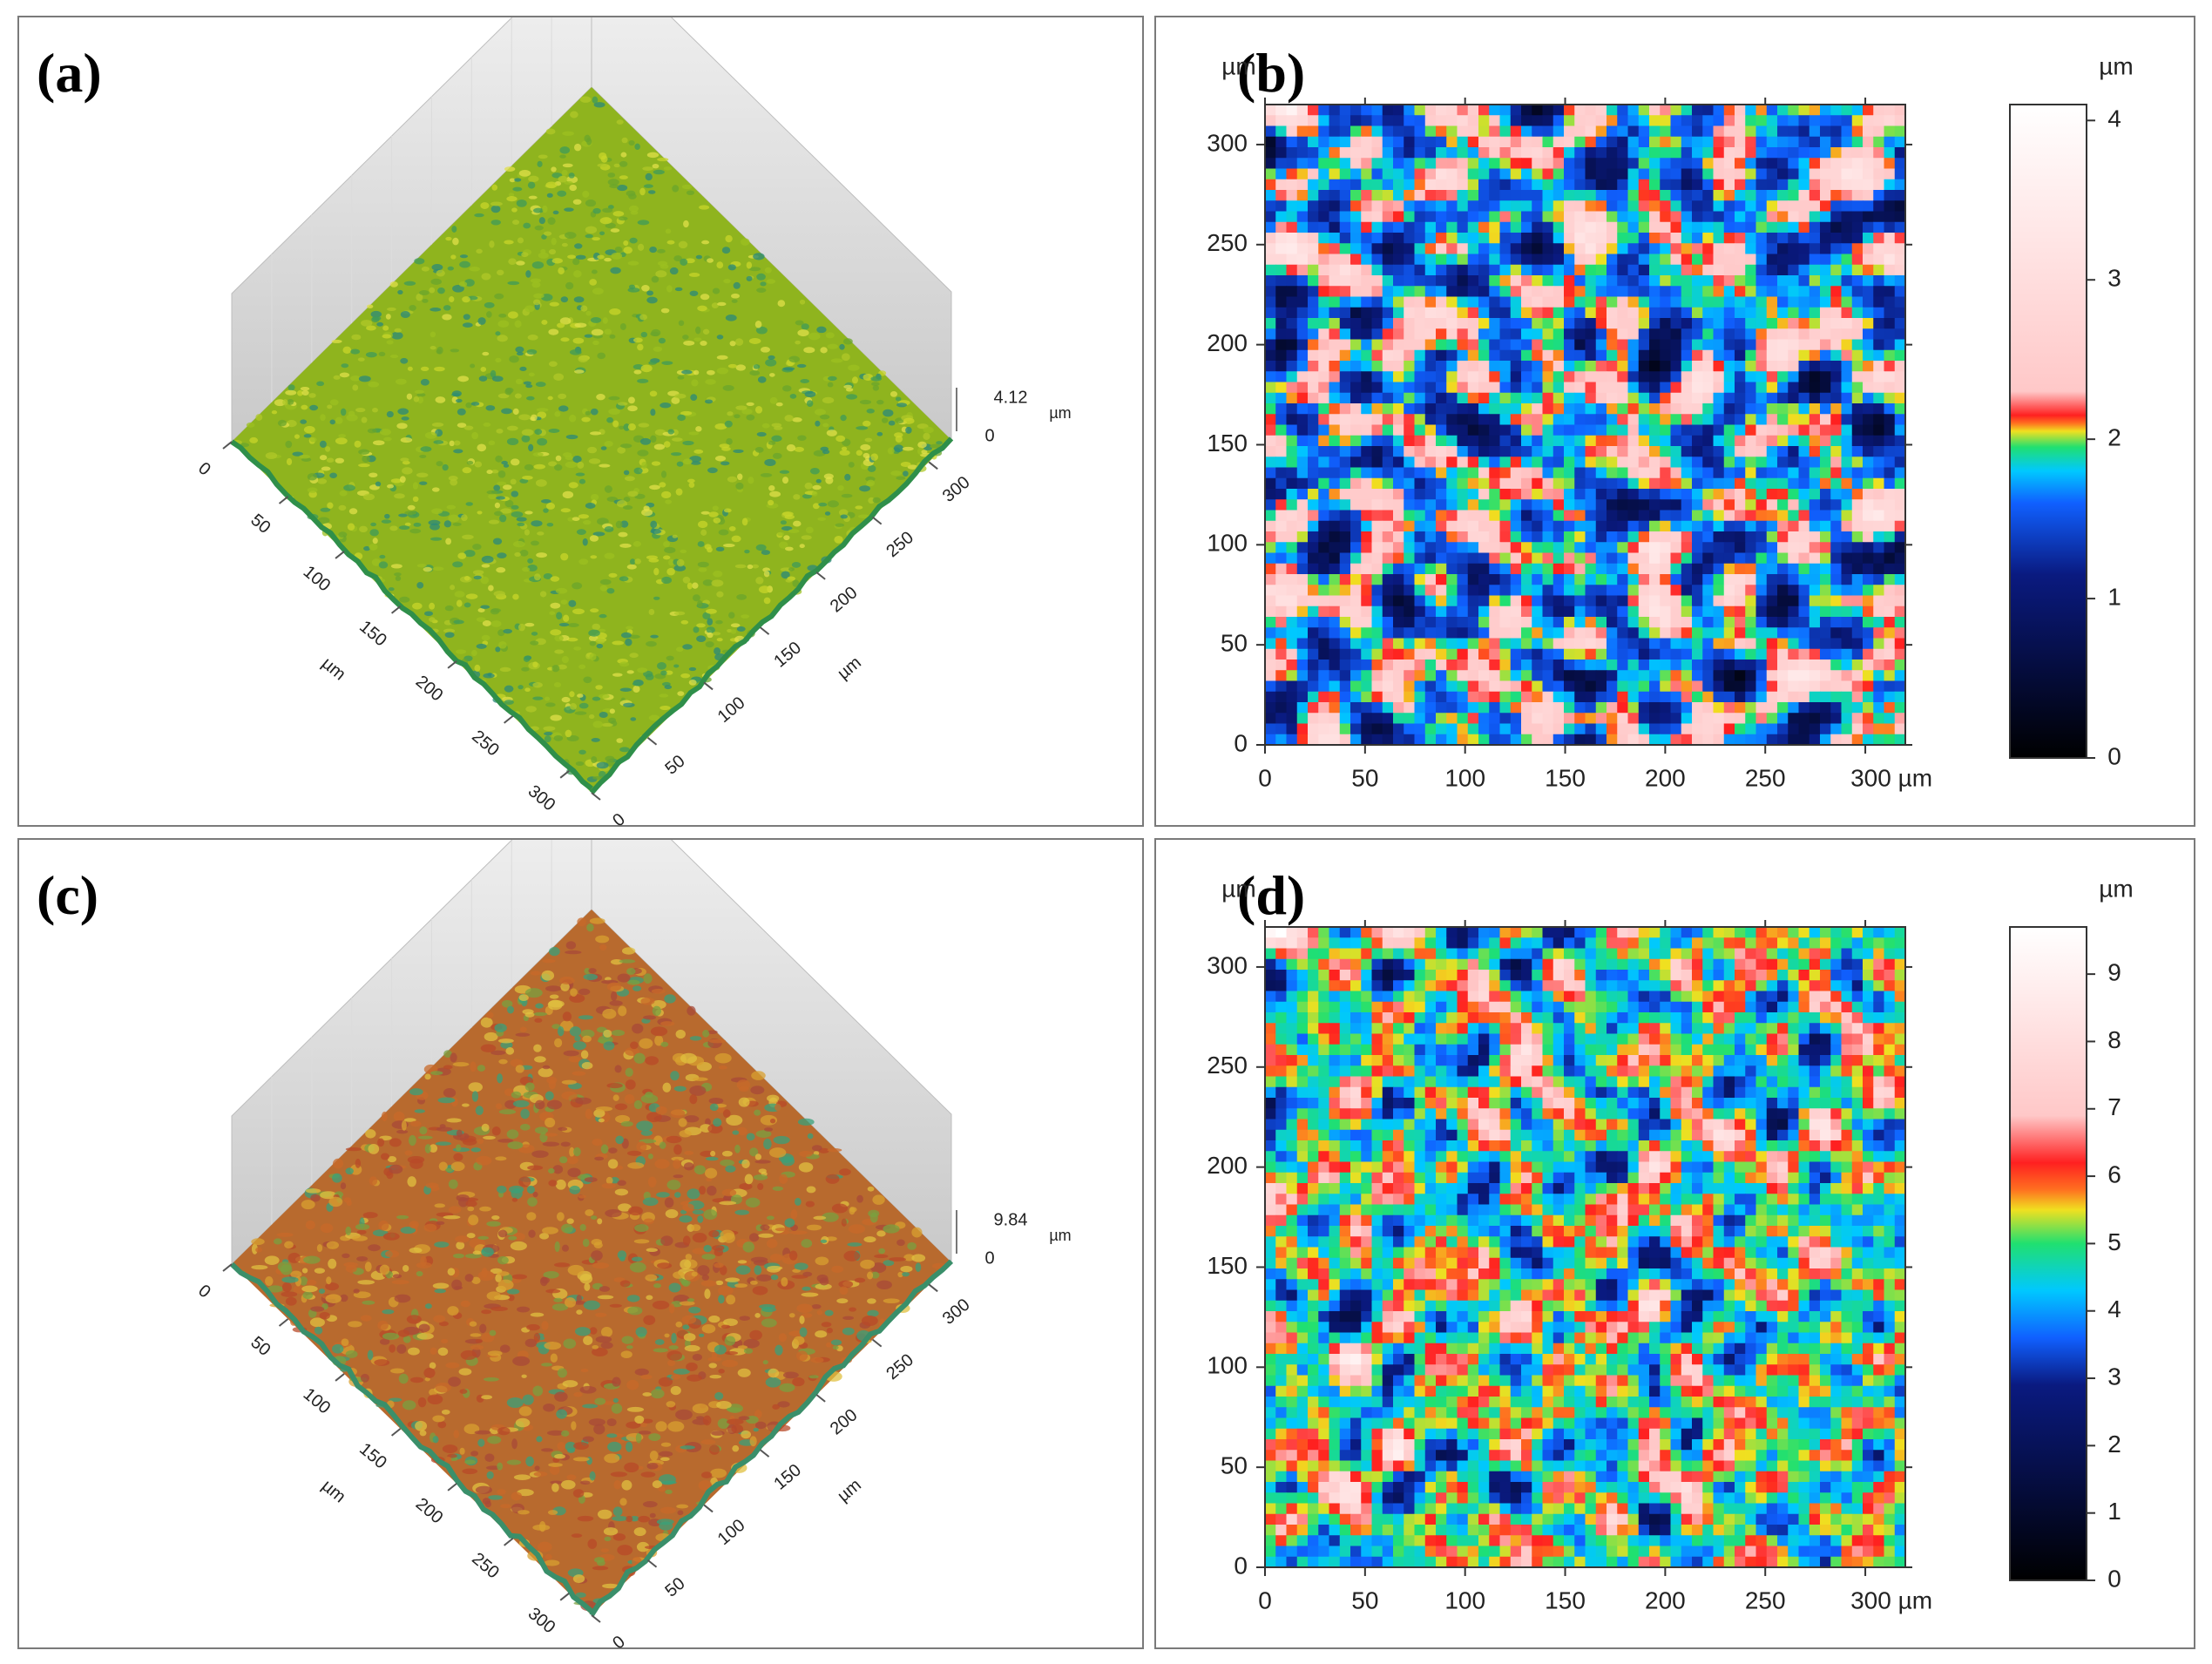  I want to click on x-tick-label: 0, so click(204, 469).